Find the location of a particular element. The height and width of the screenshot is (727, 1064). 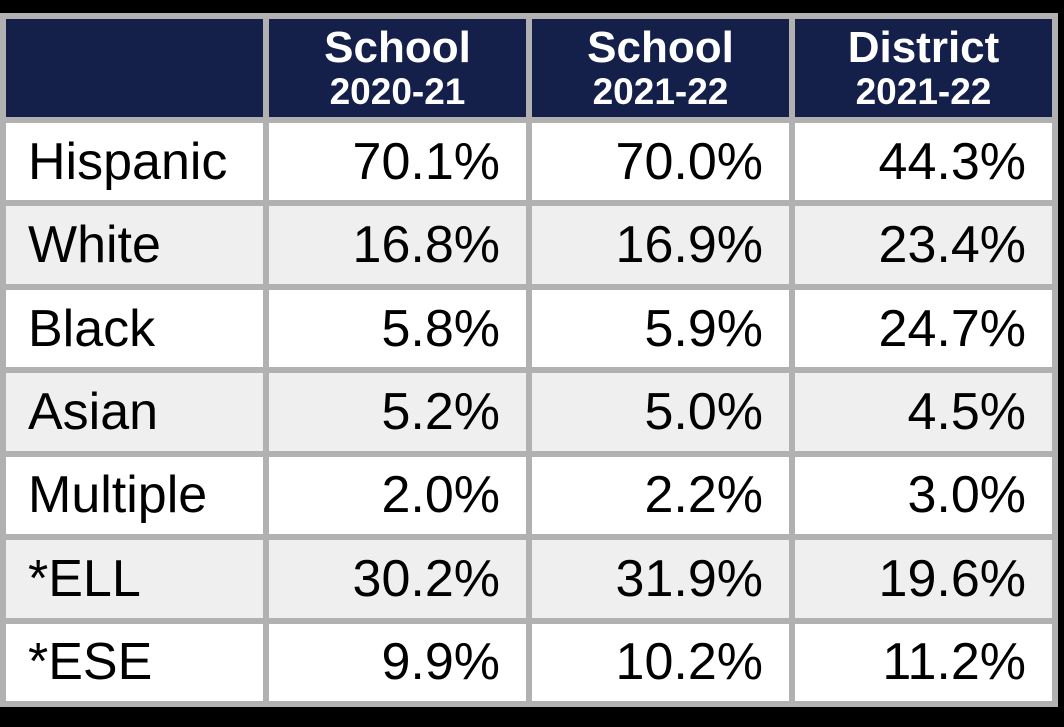

header-title: District is located at coordinates (923, 48).